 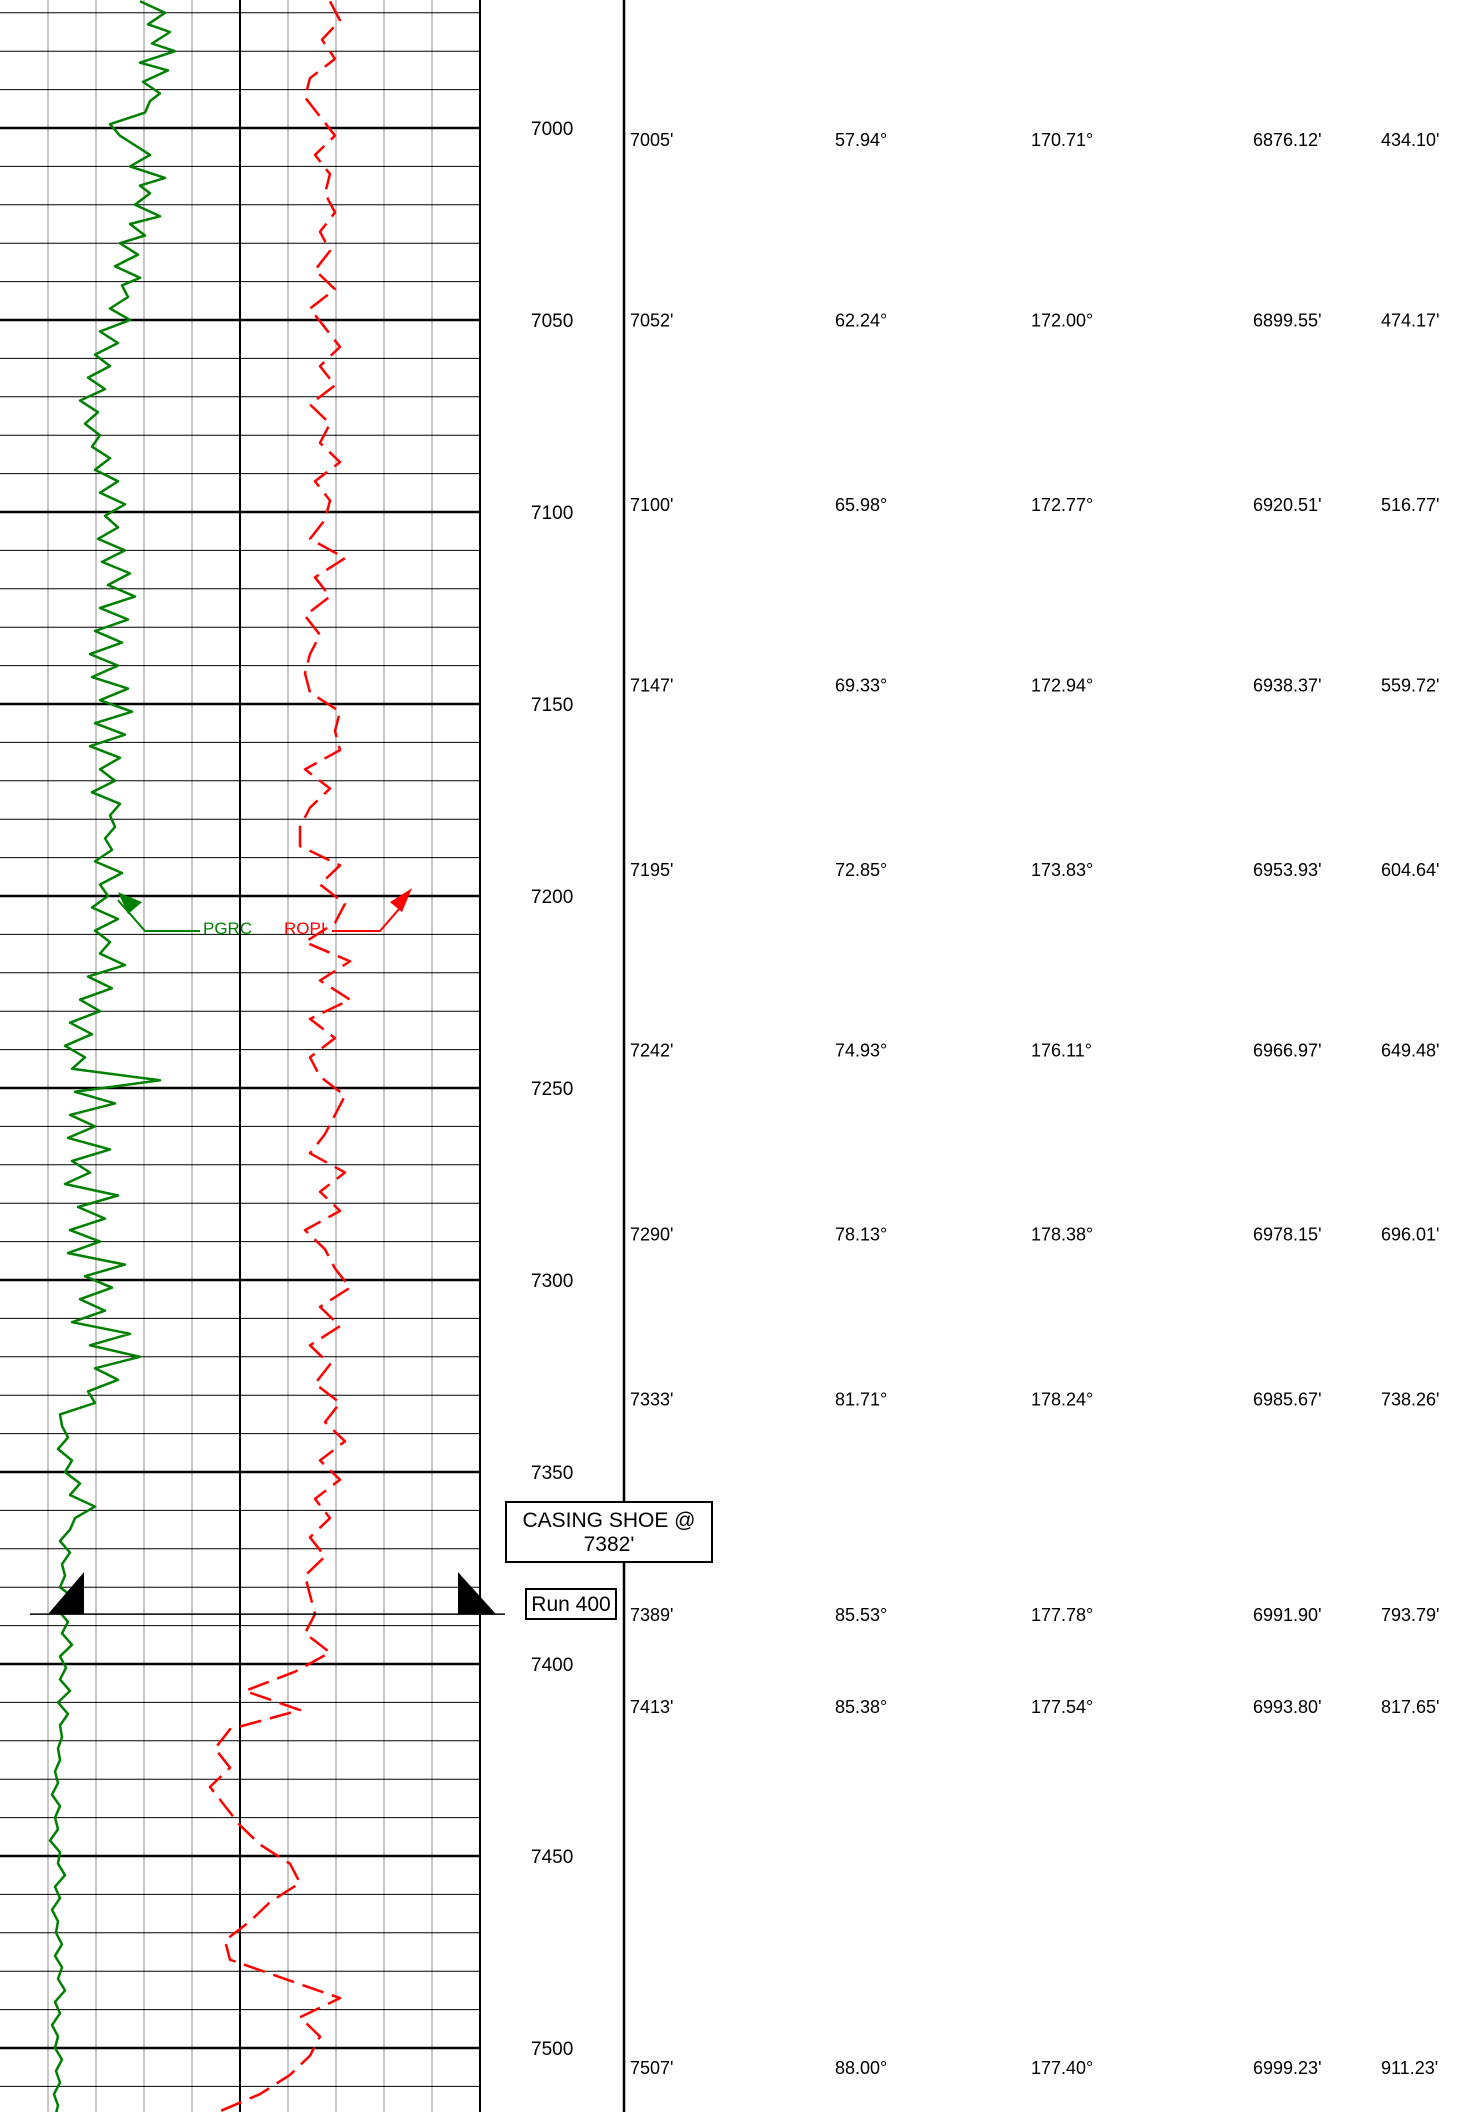 I want to click on survey-inc: 69.33°, so click(x=861, y=685).